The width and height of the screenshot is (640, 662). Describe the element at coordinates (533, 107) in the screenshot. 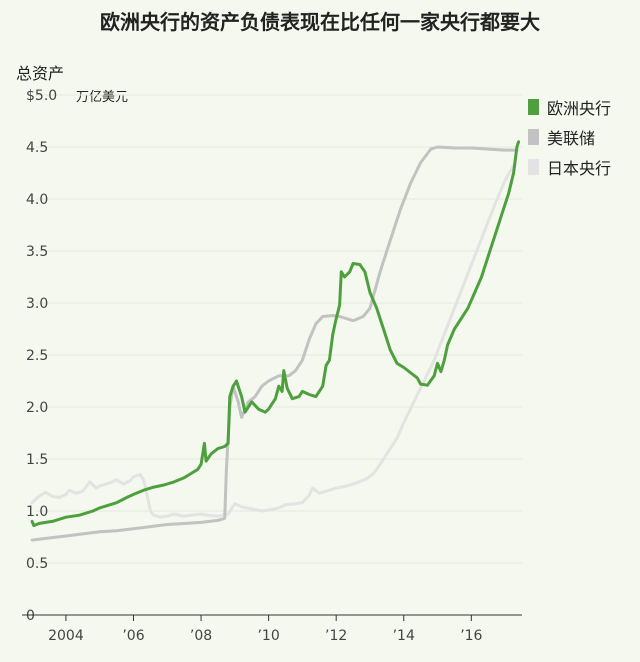

I see `legend-swatch-ecb` at that location.